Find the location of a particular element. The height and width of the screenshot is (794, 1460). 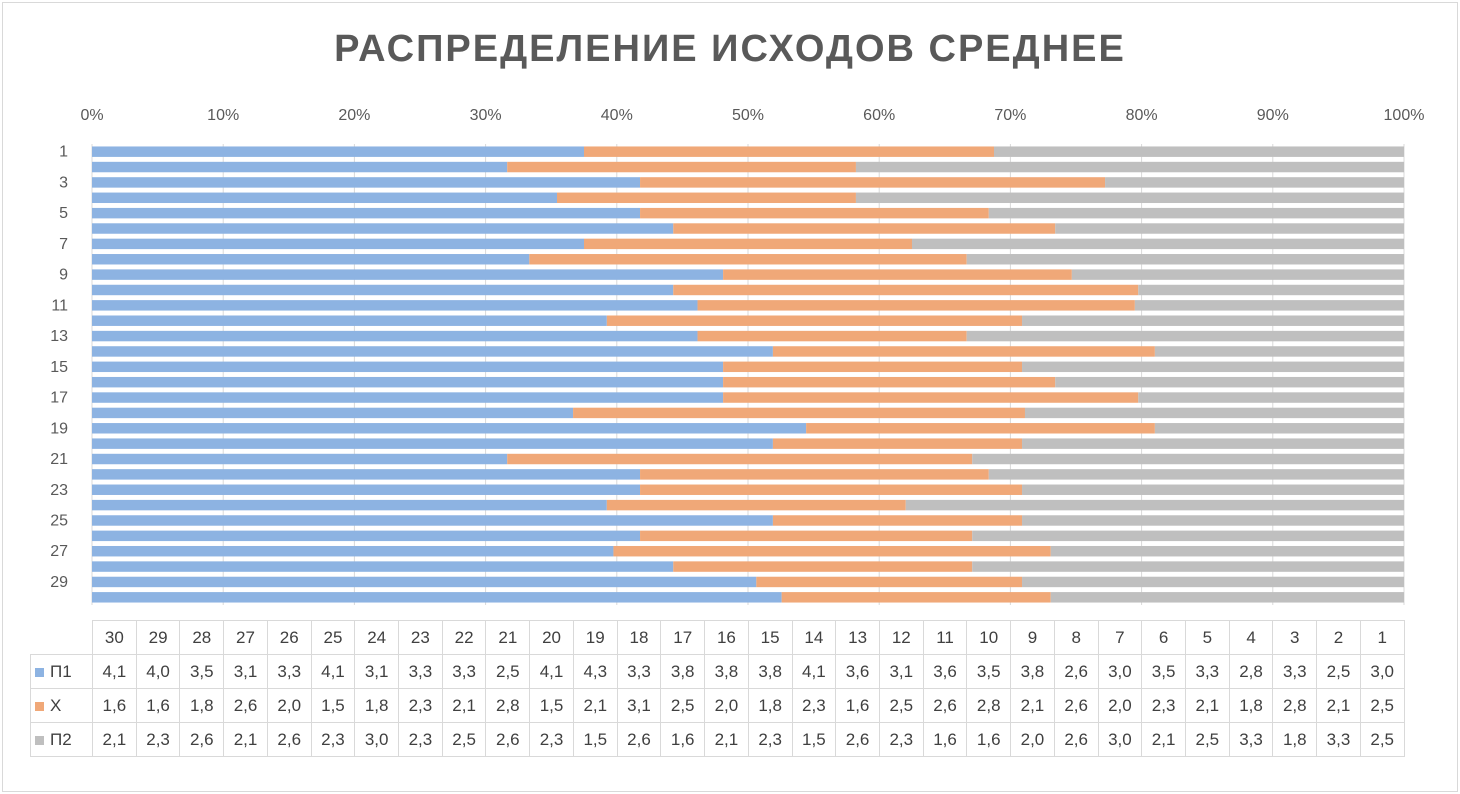

table-column-header: 28 is located at coordinates (202, 637).